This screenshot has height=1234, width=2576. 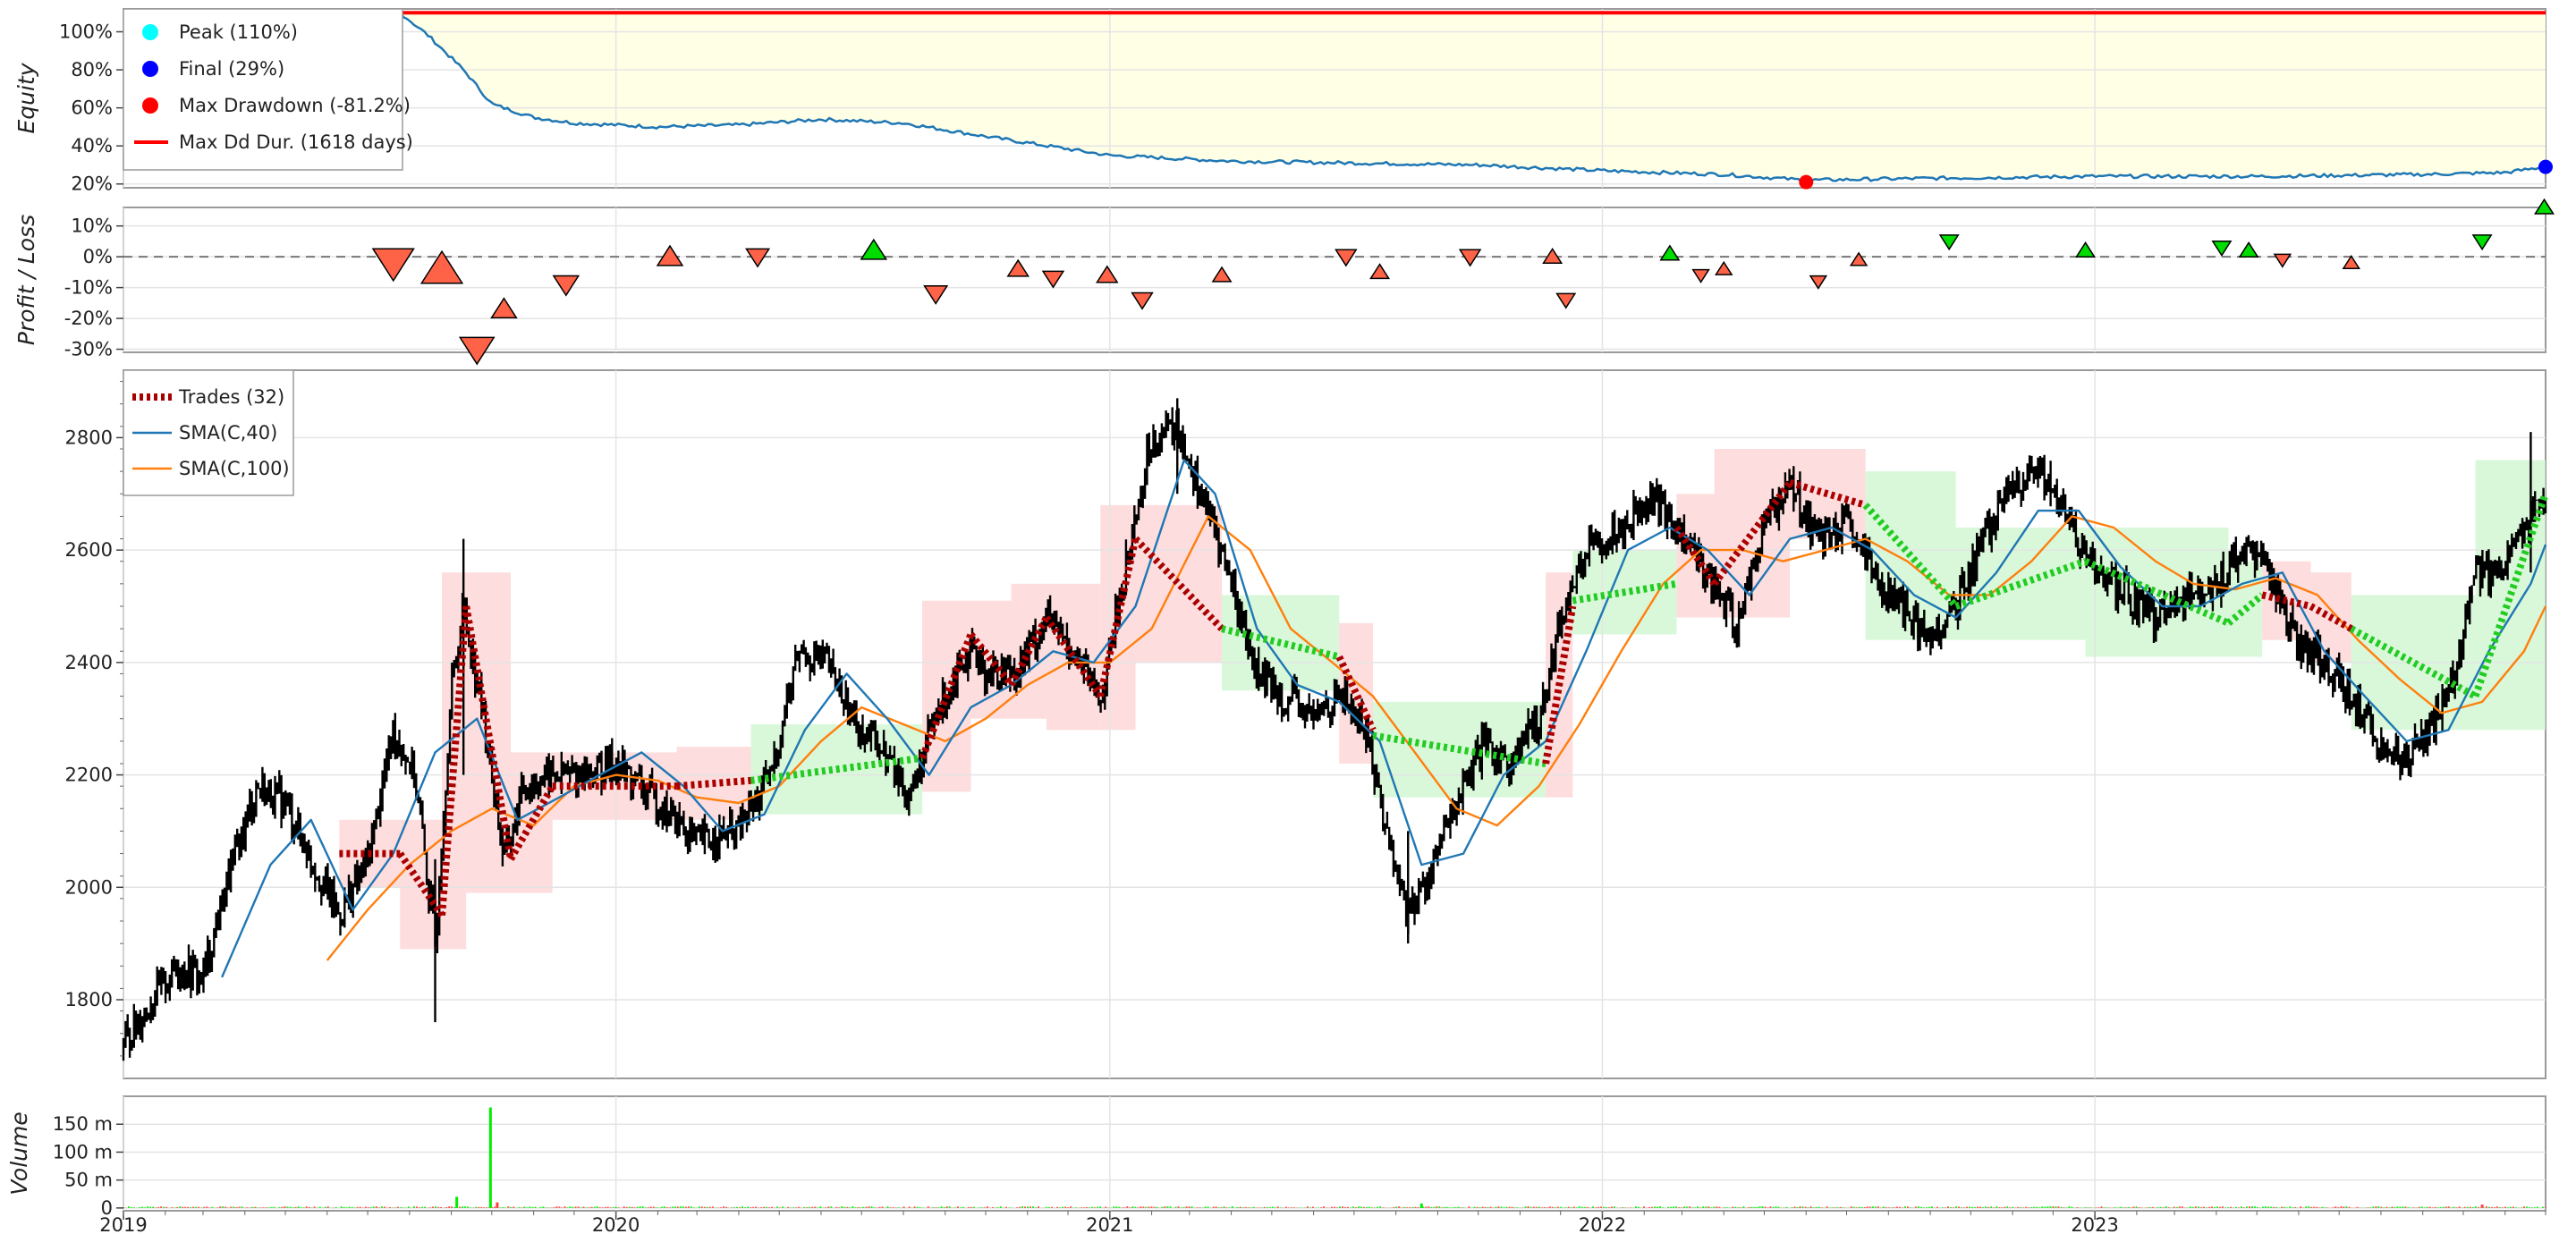 I want to click on price-tick-label-3: 2200, so click(x=89, y=775).